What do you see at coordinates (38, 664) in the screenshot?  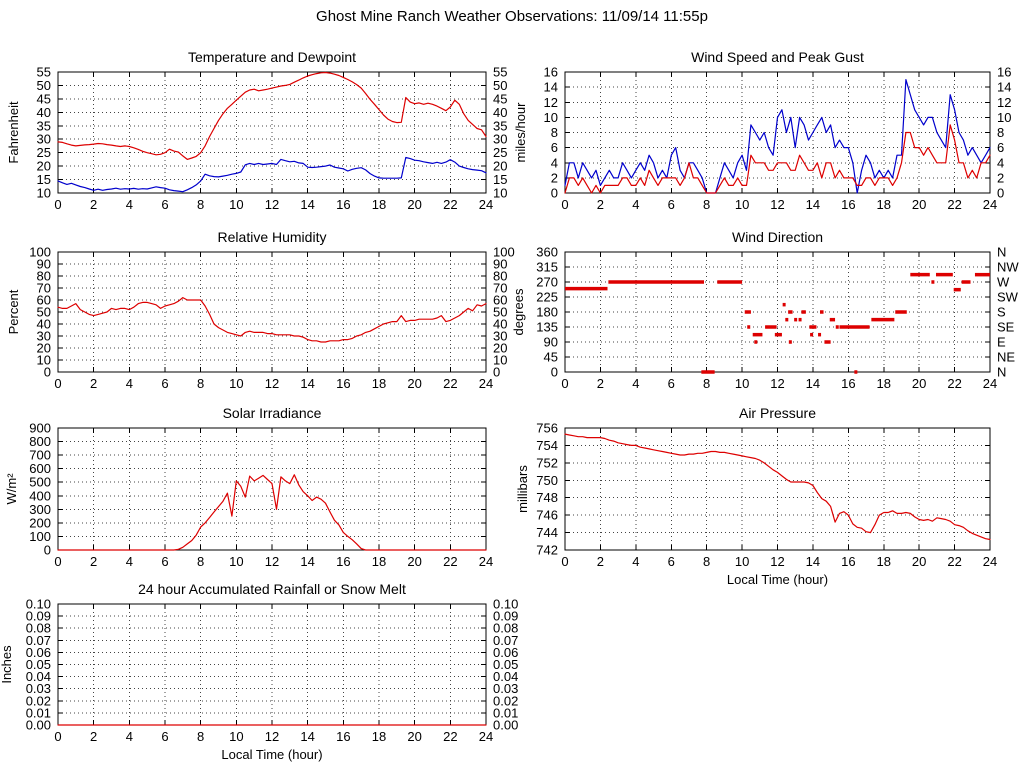 I see `y-tick-label: 0.05` at bounding box center [38, 664].